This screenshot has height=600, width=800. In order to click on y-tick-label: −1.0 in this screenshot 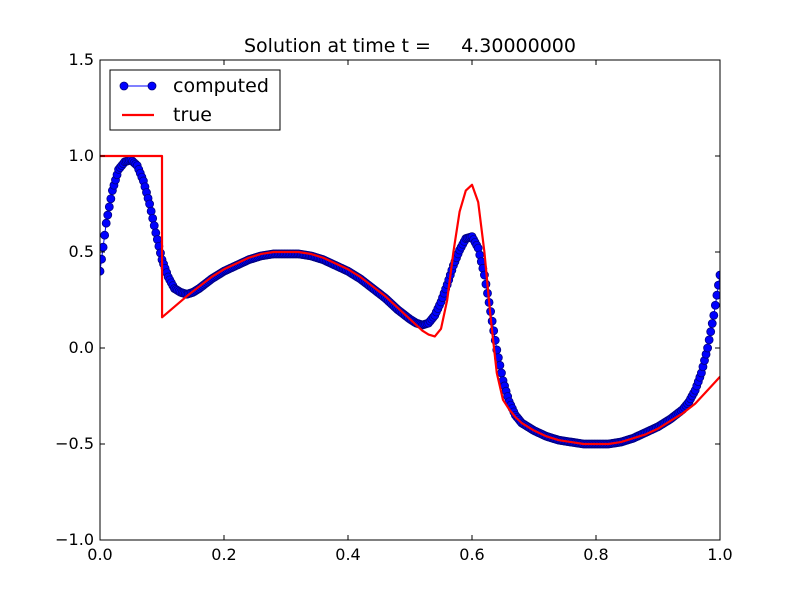, I will do `click(74, 539)`.